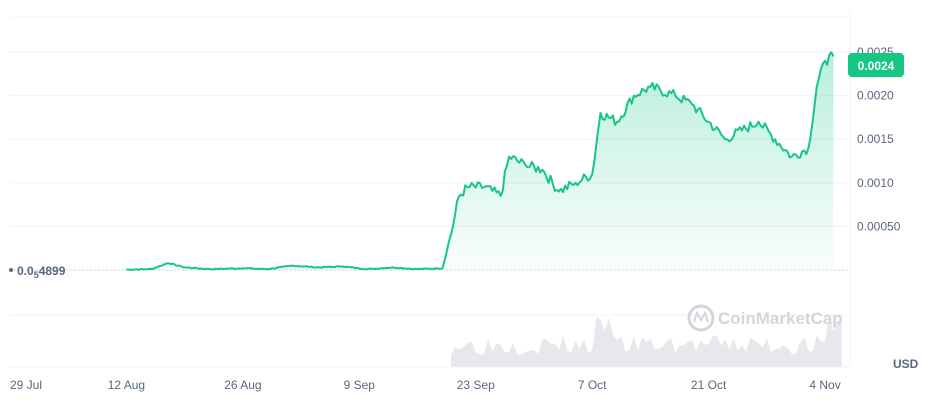  I want to click on x-tick-label: 4 Nov, so click(824, 385).